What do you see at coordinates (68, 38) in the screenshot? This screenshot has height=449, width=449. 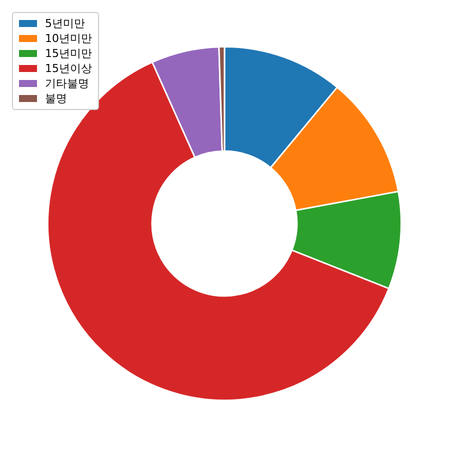 I see `legend-label: 10년미만` at bounding box center [68, 38].